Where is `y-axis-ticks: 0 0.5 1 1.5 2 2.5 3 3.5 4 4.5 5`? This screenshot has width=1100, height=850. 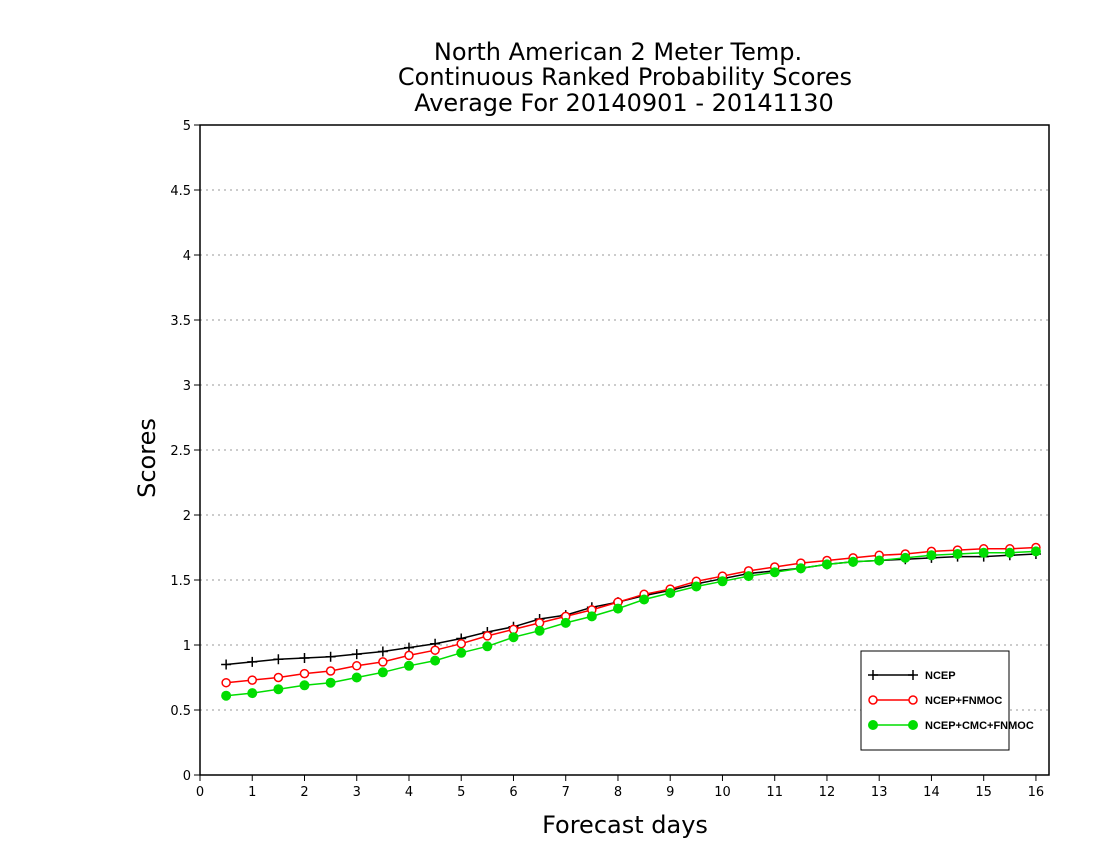 y-axis-ticks: 0 0.5 1 1.5 2 2.5 3 3.5 4 4.5 5 is located at coordinates (185, 451).